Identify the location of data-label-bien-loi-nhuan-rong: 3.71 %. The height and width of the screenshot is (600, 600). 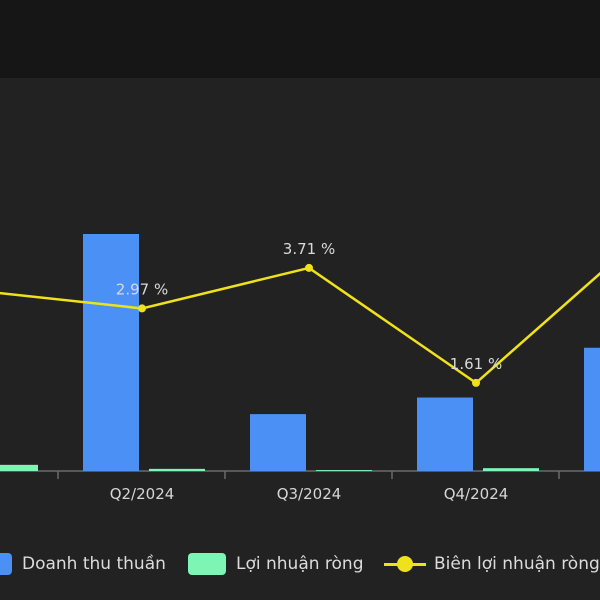
(309, 249).